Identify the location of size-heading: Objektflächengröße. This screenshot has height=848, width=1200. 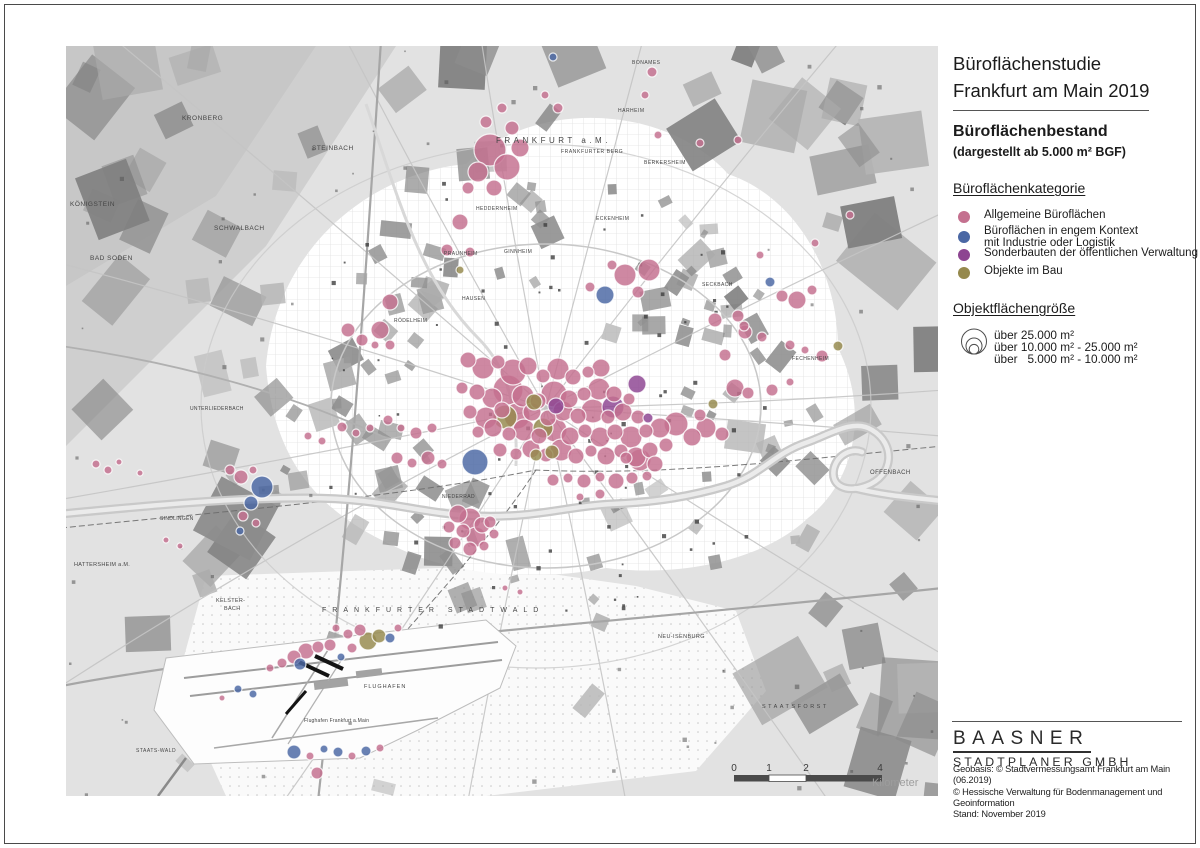
(1014, 308).